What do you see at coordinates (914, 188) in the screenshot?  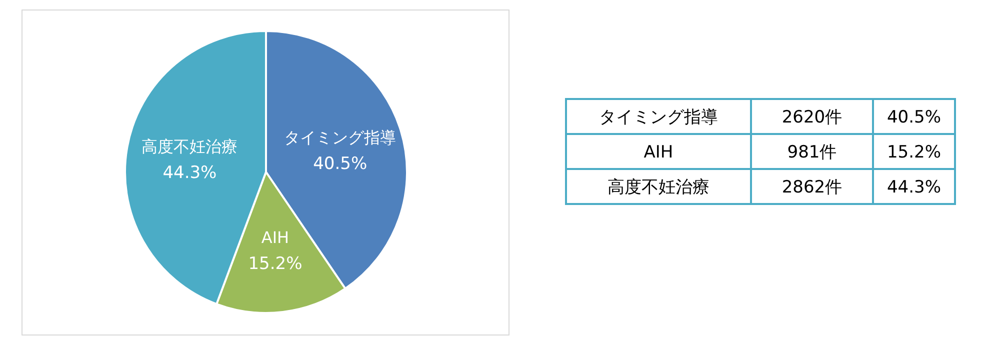 I see `text: 44.3%` at bounding box center [914, 188].